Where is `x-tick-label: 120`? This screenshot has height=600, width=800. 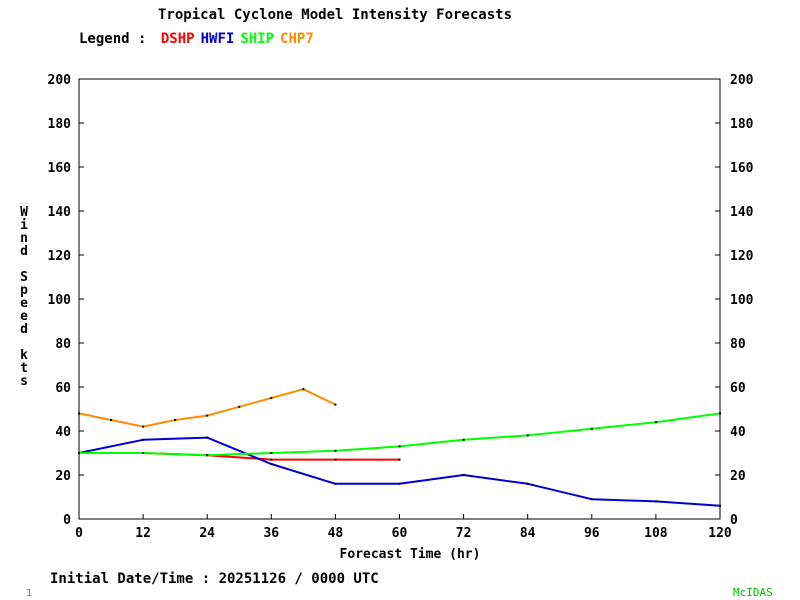
x-tick-label: 120 is located at coordinates (720, 533).